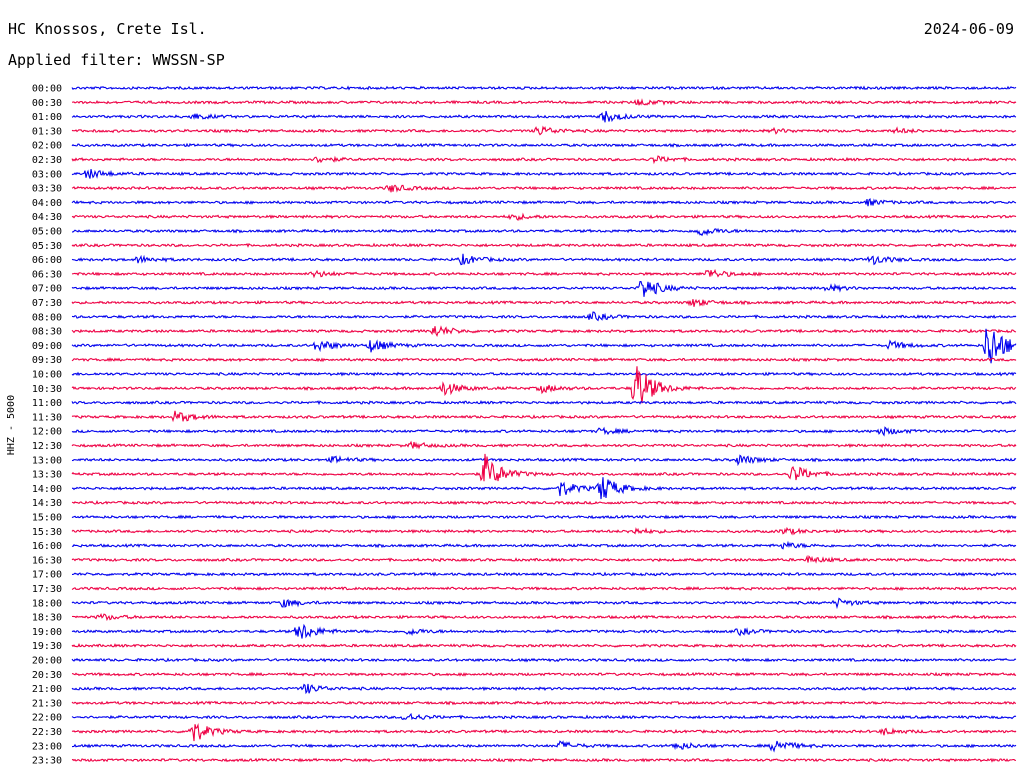  What do you see at coordinates (47, 360) in the screenshot?
I see `row-label: 09:30` at bounding box center [47, 360].